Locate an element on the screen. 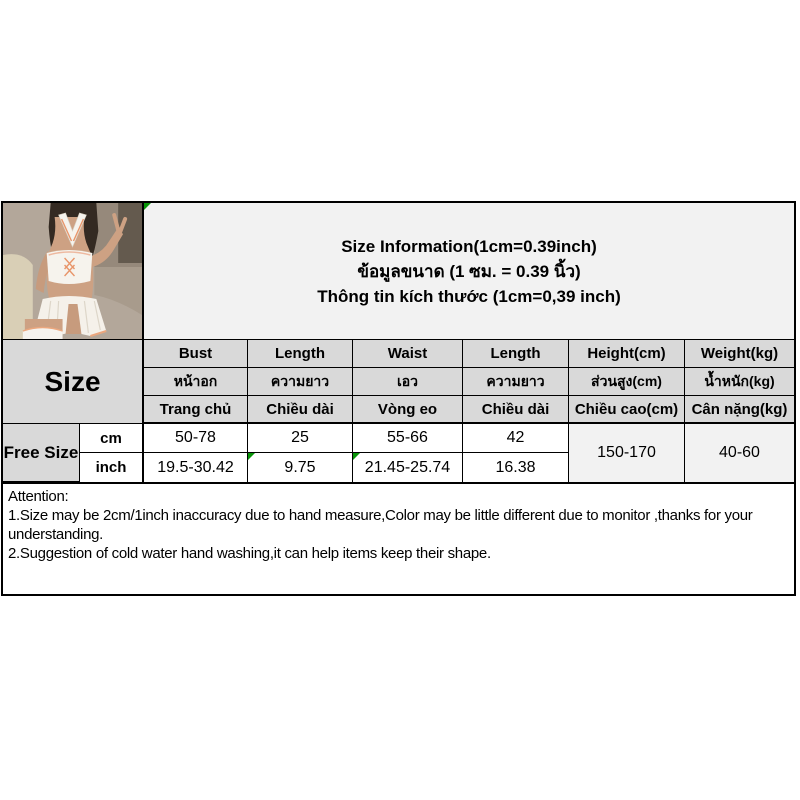 Image resolution: width=800 pixels, height=800 pixels. col-header-length2-vi: Chiều dài is located at coordinates (516, 410).